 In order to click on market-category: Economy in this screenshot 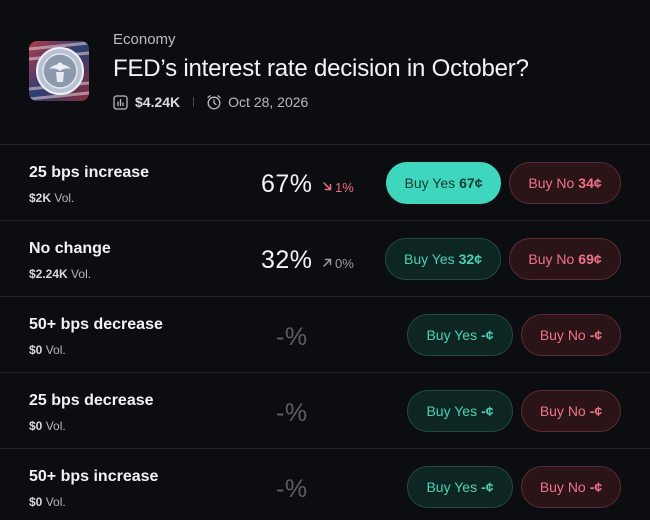, I will do `click(144, 39)`.